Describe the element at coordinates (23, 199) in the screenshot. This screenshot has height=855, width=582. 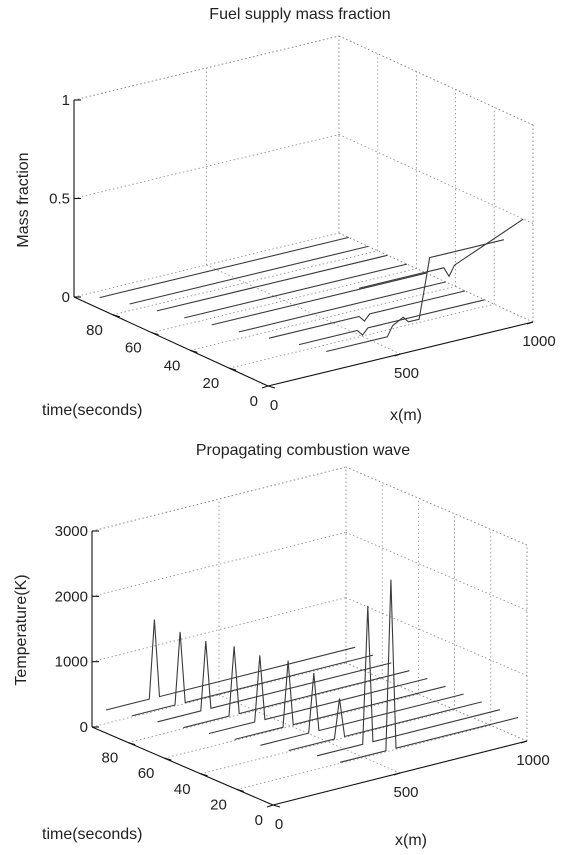
I see `chart-1-z-axis-label: Mass fraction` at that location.